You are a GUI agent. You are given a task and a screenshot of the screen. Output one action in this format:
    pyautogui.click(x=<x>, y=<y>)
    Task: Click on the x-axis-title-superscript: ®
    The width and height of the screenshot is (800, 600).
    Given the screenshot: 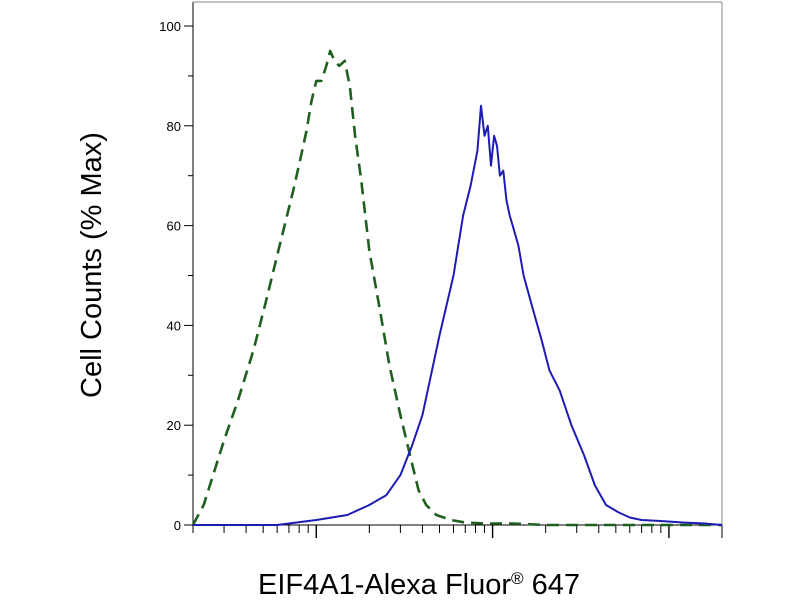 What is the action you would take?
    pyautogui.click(x=517, y=578)
    